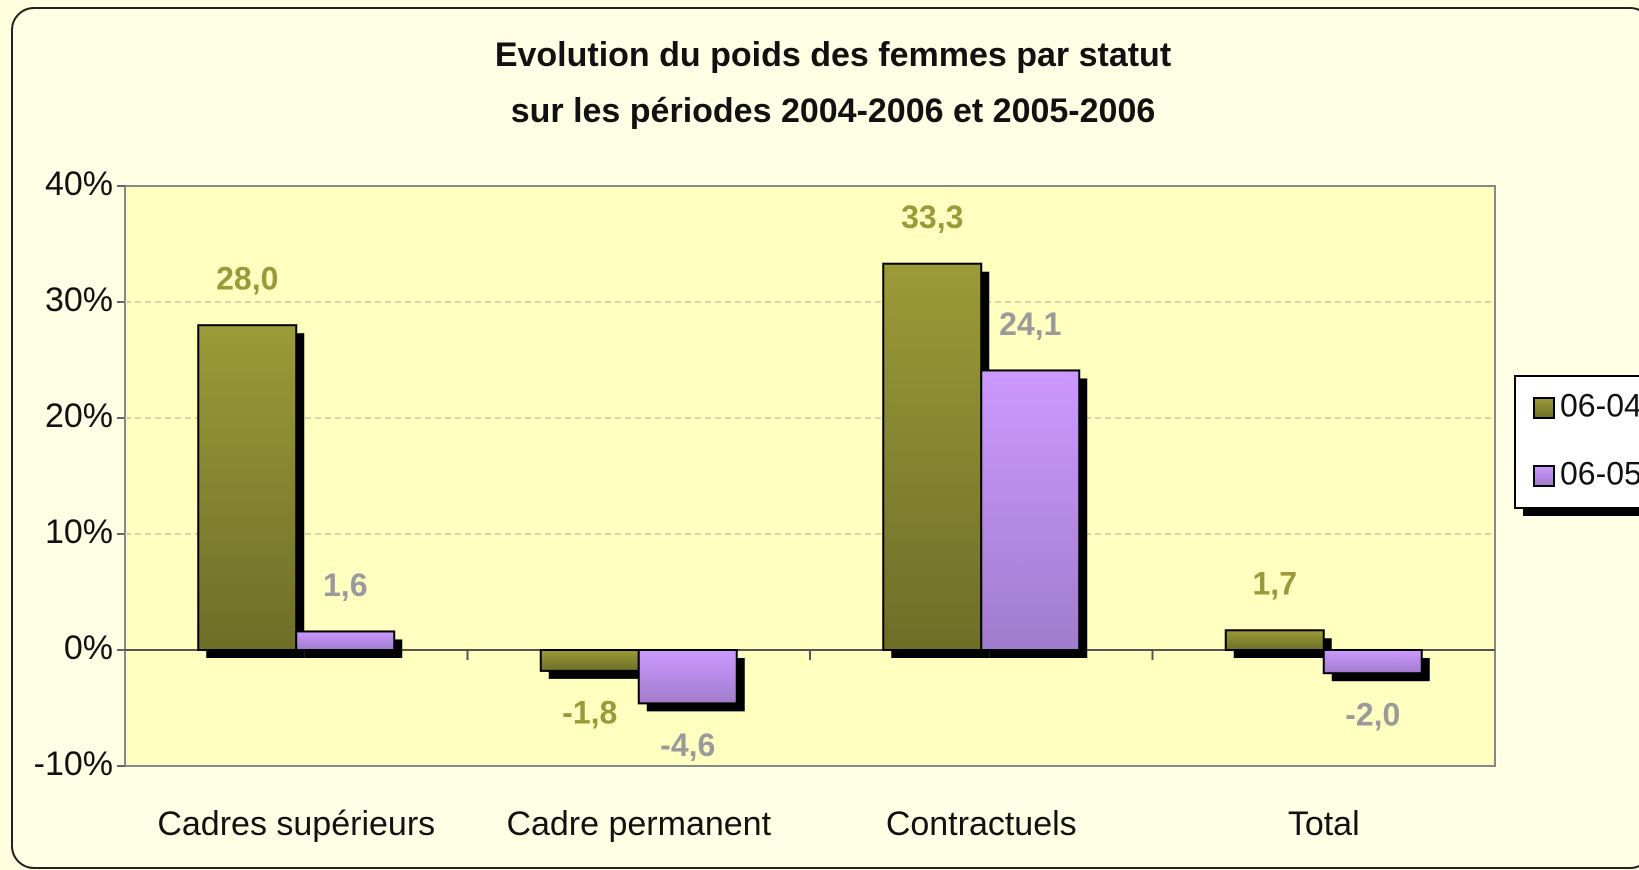  Describe the element at coordinates (1324, 824) in the screenshot. I see `x-tick-label: Total` at that location.